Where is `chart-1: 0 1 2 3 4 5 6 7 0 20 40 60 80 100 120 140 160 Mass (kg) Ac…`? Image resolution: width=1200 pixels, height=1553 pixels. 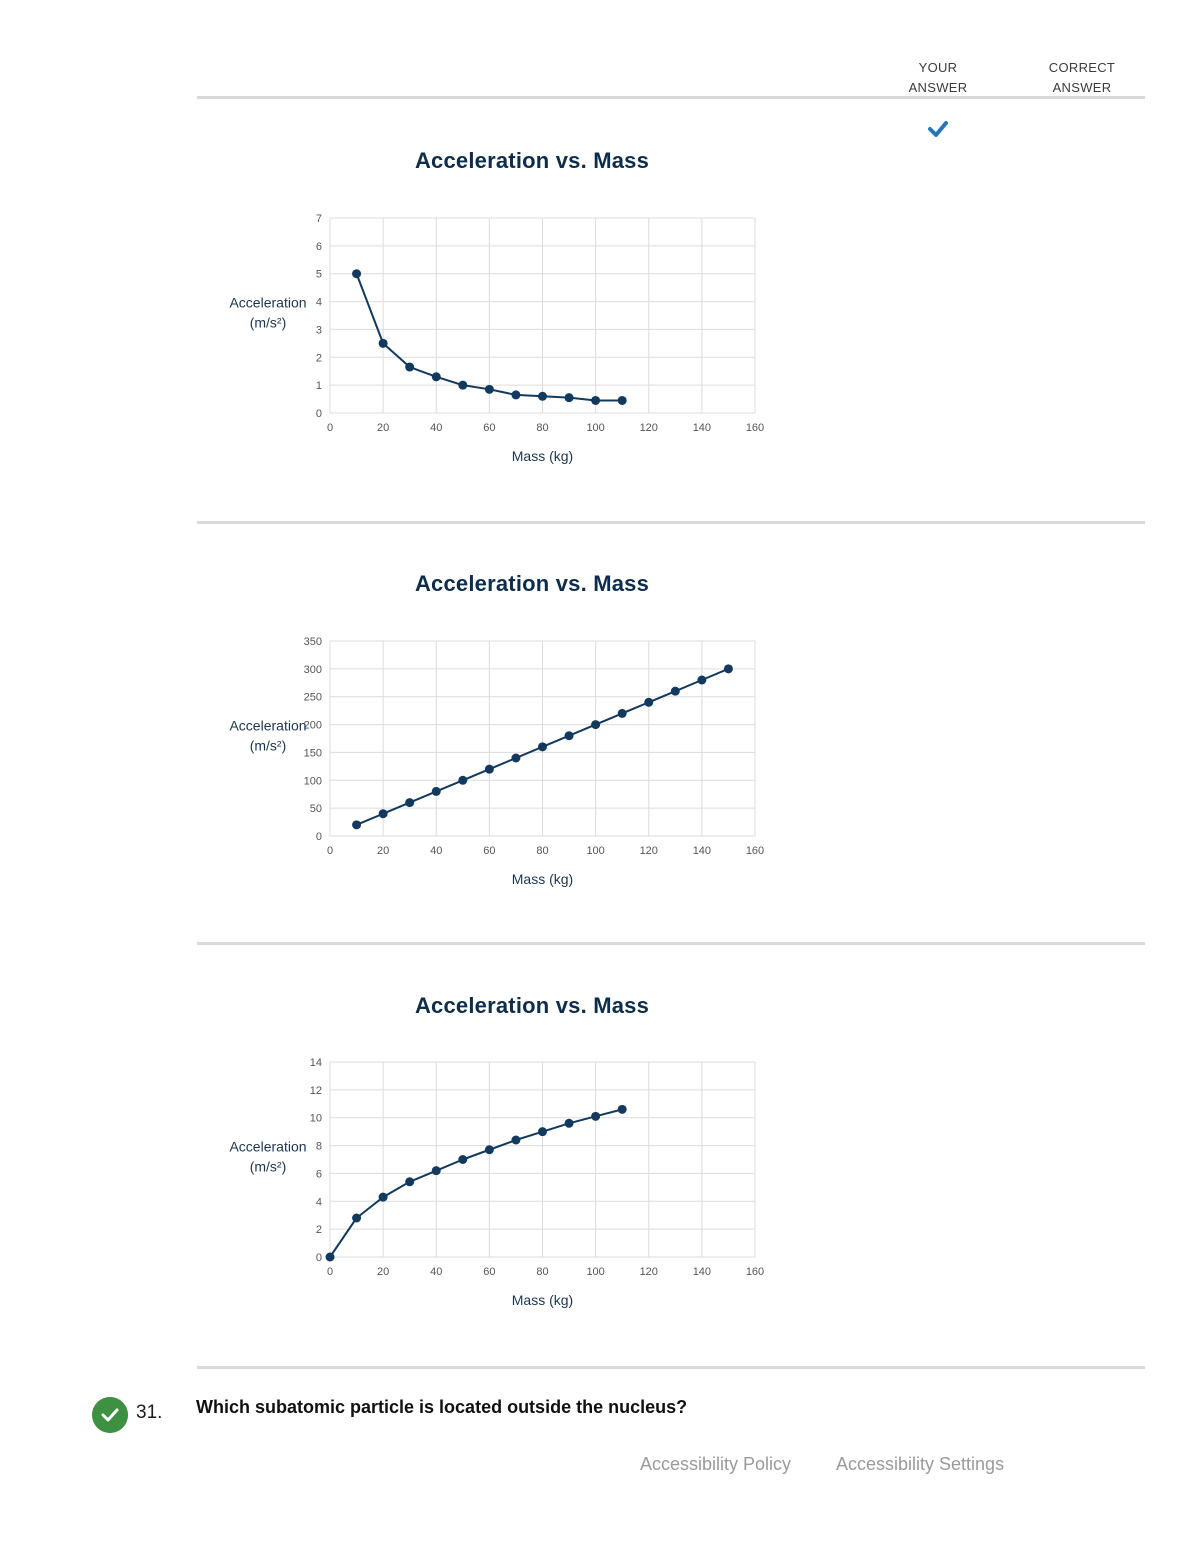
chart-1: 0 1 2 3 4 5 6 7 0 20 40 60 80 100 120 140 160 Mass (kg) Ac… is located at coordinates (505, 350).